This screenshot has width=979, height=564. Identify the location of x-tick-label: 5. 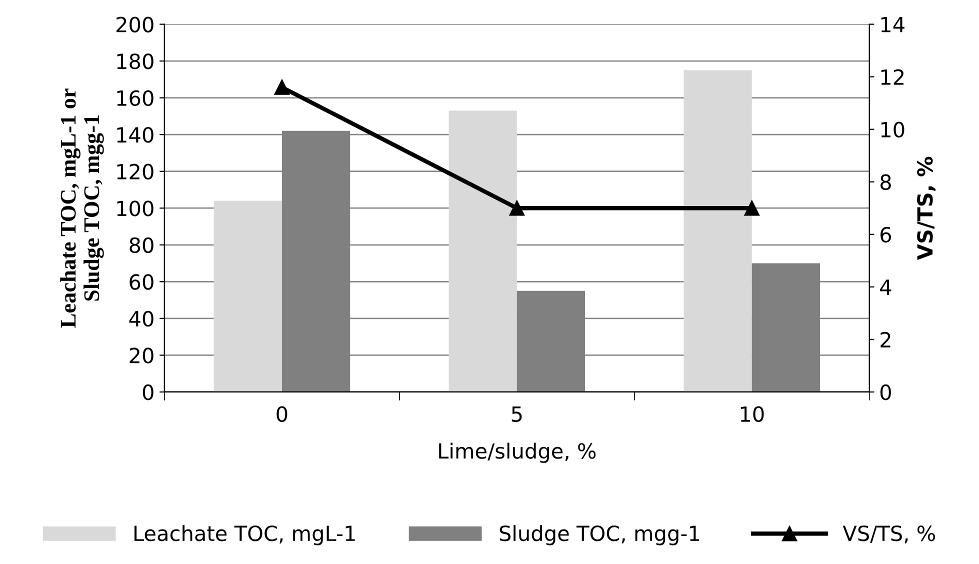
(517, 414).